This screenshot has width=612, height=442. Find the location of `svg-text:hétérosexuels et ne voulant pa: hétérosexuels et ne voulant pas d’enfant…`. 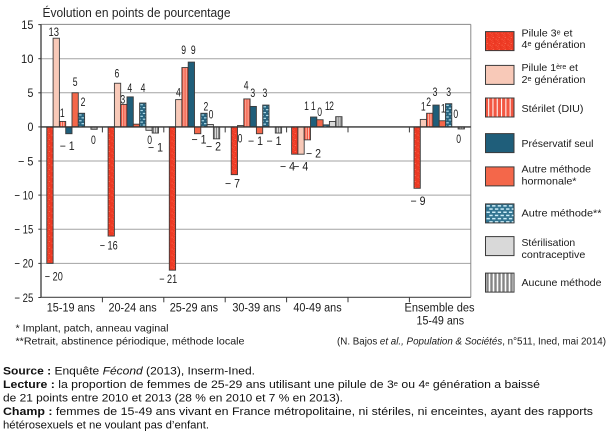

svg-text:hétérosexuels et ne voulant pa: hétérosexuels et ne voulant pas d’enfant… is located at coordinates (106, 426).